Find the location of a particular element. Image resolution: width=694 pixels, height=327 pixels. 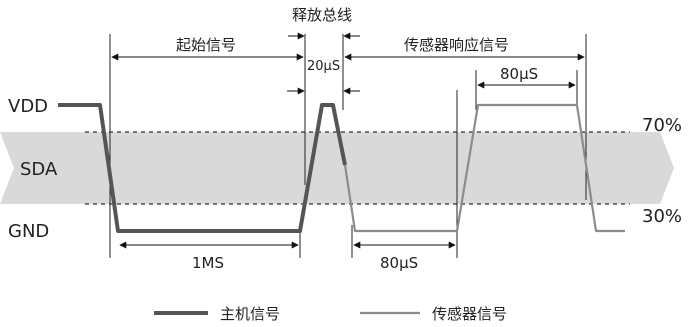

response-signal-label: 传感器响应信号 is located at coordinates (456, 45).